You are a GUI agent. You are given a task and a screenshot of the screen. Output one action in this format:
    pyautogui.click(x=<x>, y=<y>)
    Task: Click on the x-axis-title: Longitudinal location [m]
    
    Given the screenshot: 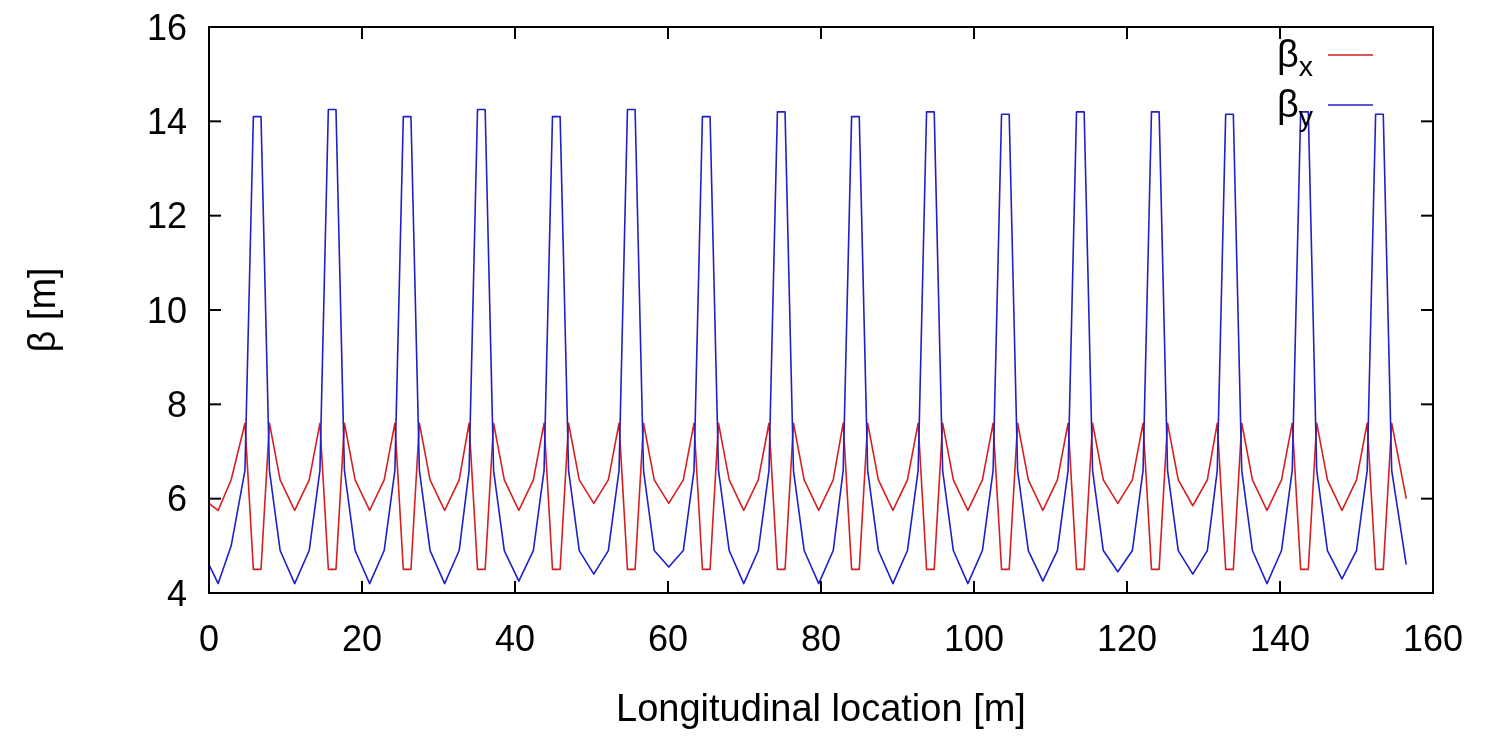 What is the action you would take?
    pyautogui.click(x=821, y=708)
    